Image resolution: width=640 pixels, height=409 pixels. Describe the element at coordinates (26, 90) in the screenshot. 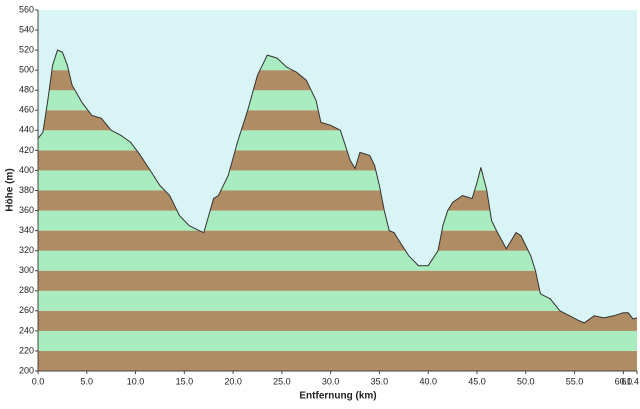

I see `y-tick-label: 480` at that location.